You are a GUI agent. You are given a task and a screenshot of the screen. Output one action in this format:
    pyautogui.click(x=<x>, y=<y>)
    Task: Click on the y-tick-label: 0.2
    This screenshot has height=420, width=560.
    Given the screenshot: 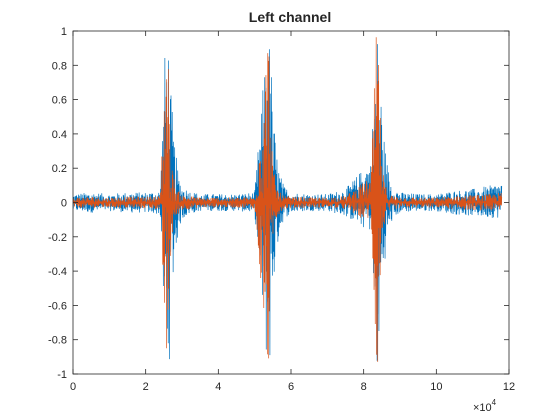 What is the action you would take?
    pyautogui.click(x=59, y=169)
    